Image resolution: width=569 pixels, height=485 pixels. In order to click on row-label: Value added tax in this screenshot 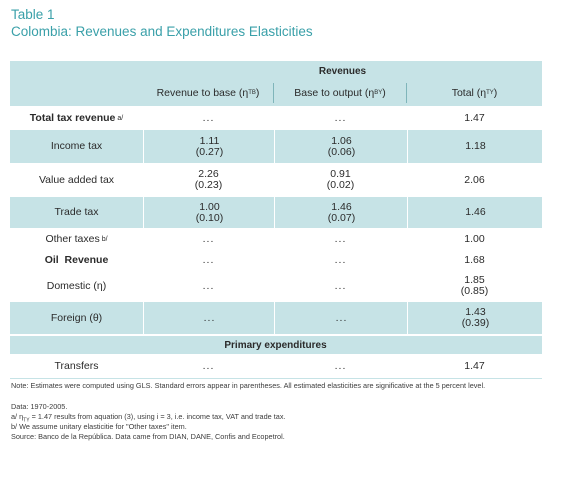, I will do `click(76, 179)`.